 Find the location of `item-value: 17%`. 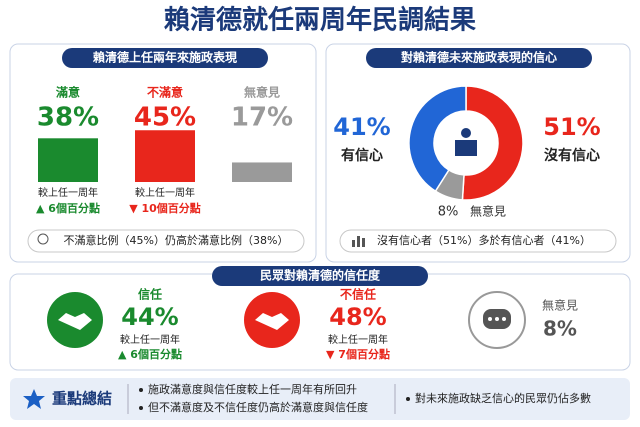

item-value: 17% is located at coordinates (262, 118).